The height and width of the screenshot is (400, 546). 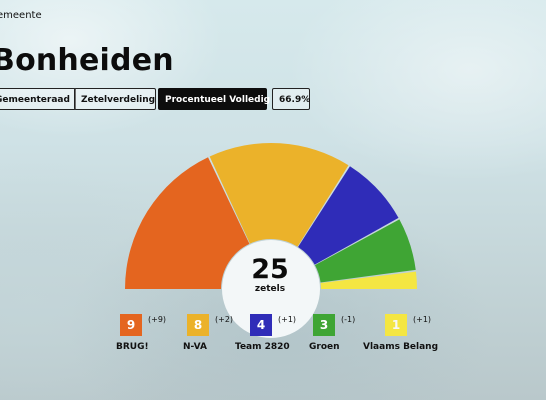 I want to click on legend-seat-count: 3, so click(x=324, y=325).